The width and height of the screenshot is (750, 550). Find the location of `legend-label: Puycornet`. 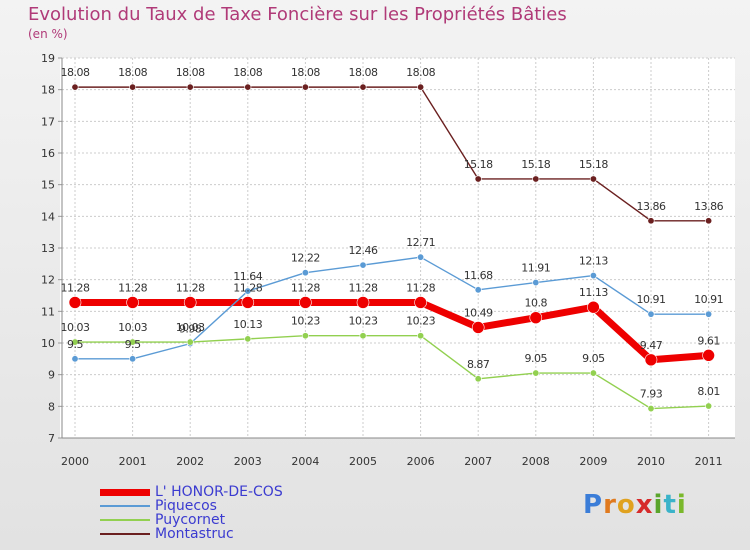

legend-label: Puycornet is located at coordinates (190, 520).